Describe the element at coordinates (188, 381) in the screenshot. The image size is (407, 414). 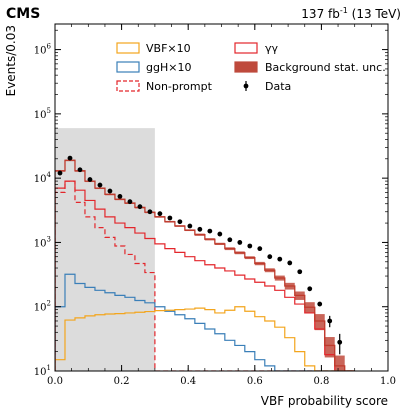
I see `x-tick-label: 0.4` at that location.